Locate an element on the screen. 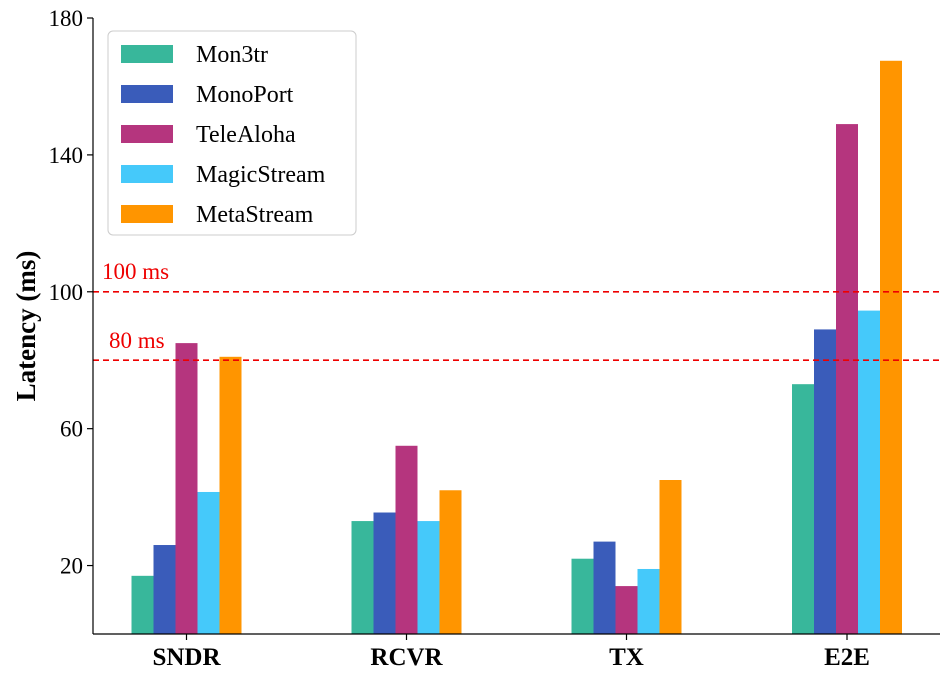 This screenshot has height=679, width=947. legend-swatch-metastream is located at coordinates (147, 214).